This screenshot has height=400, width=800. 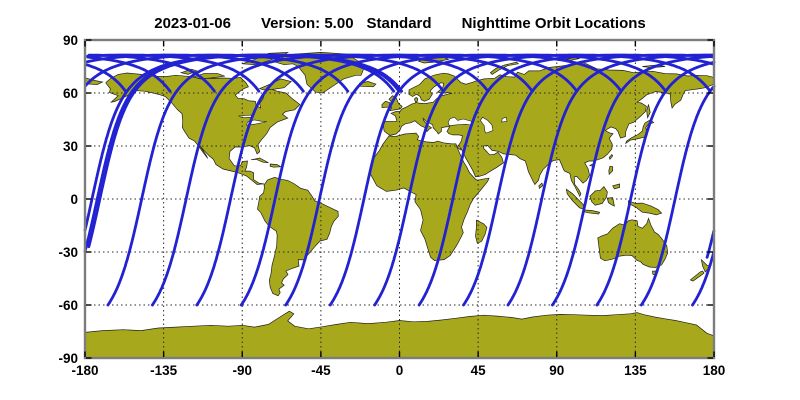 What do you see at coordinates (610, 202) in the screenshot?
I see `land-sulawesi` at bounding box center [610, 202].